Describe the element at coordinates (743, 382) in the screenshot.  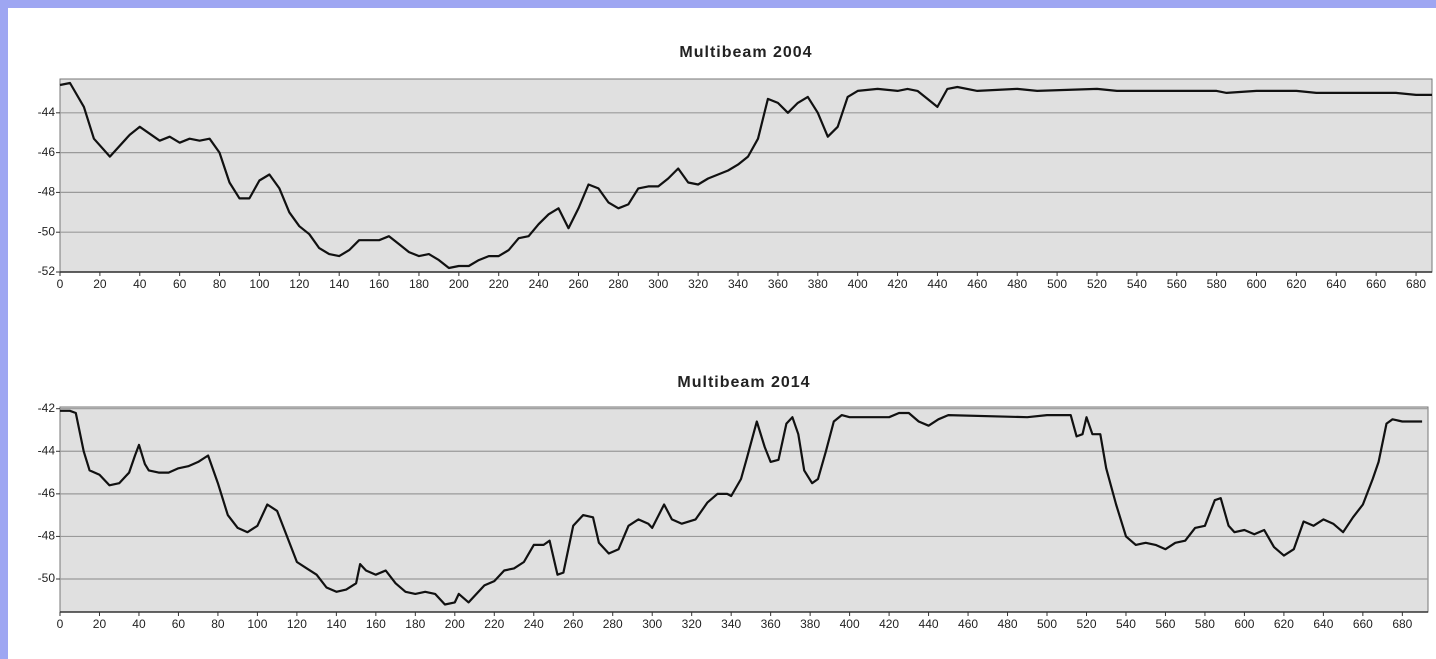
I see `chart-title: Multibeam 2014` at that location.